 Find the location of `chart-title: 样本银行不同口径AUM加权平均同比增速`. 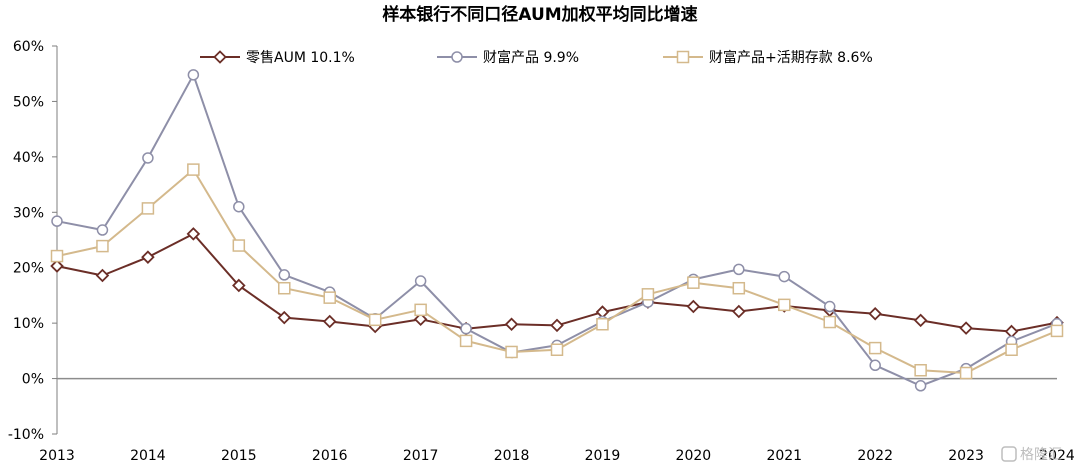

chart-title: 样本银行不同口径AUM加权平均同比增速 is located at coordinates (539, 14).